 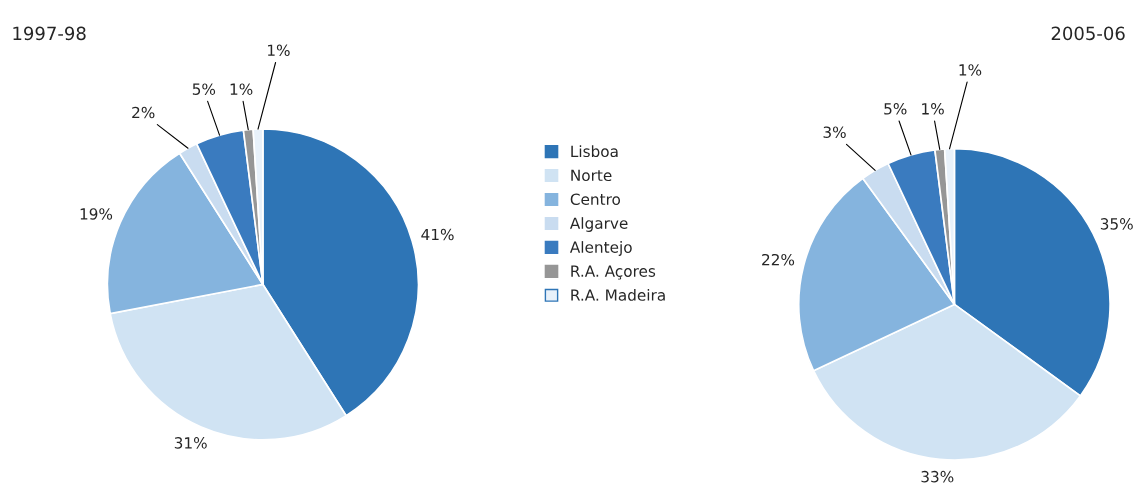 What do you see at coordinates (1116, 224) in the screenshot?
I see `data-label: 35%` at bounding box center [1116, 224].